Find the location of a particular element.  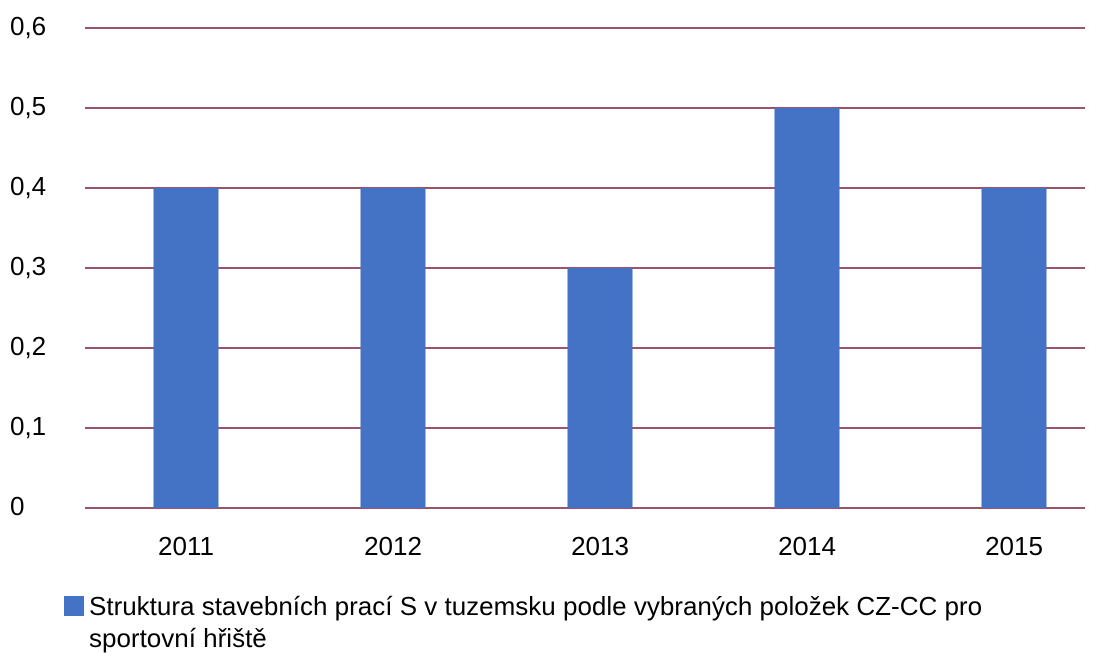

y-tick-label: 0,1 is located at coordinates (28, 426).